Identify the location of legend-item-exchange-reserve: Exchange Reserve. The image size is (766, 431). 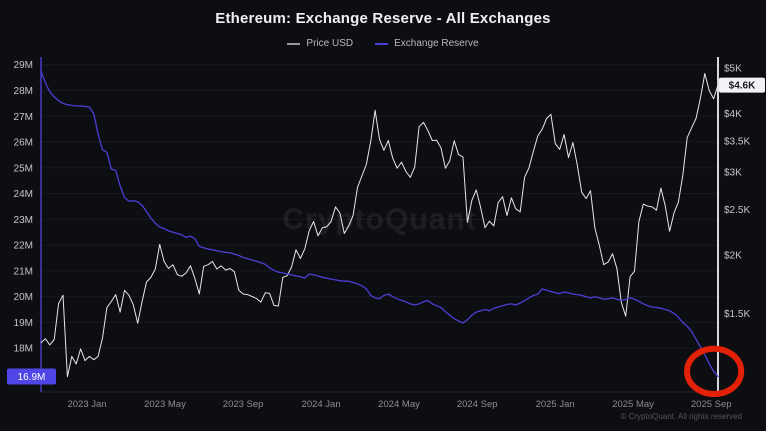
(427, 43).